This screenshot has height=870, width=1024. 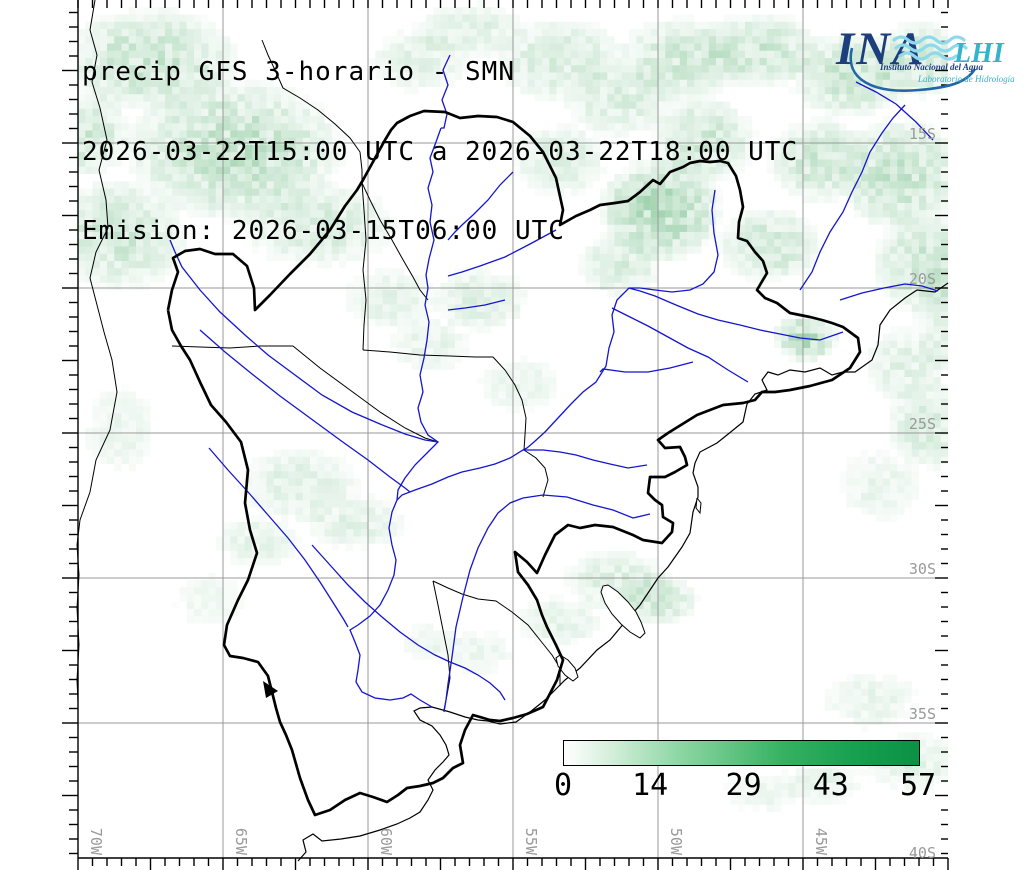 I want to click on logo-wave-icon, so click(x=930, y=48).